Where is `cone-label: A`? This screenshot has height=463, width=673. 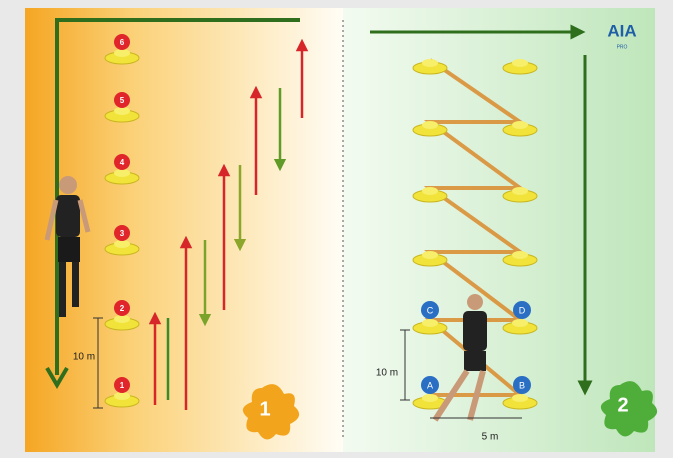
cone-label: A is located at coordinates (430, 385).